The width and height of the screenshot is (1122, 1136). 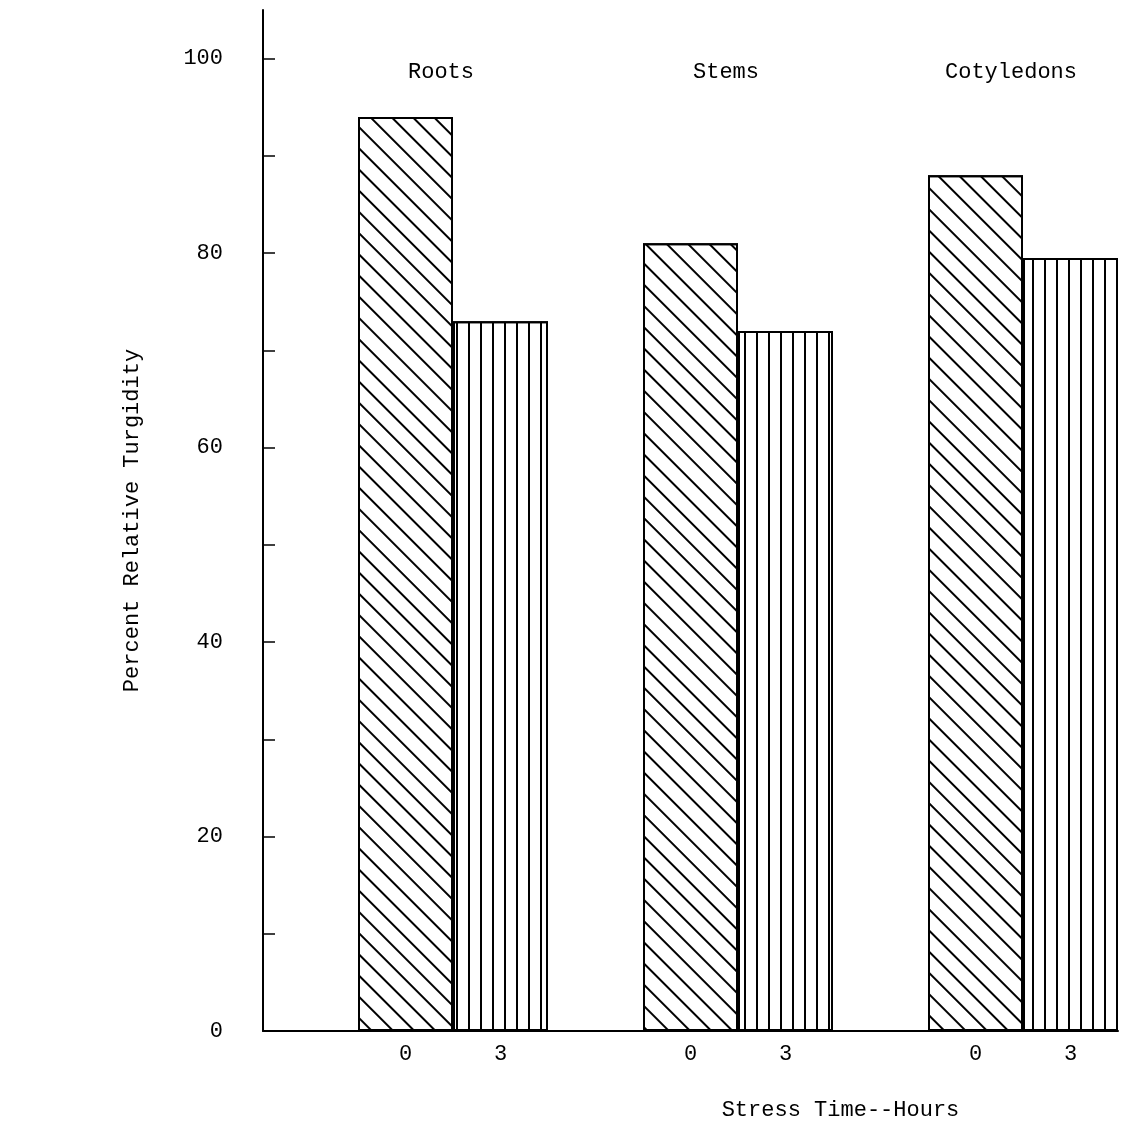 What do you see at coordinates (203, 59) in the screenshot?
I see `y-tick-label: 100` at bounding box center [203, 59].